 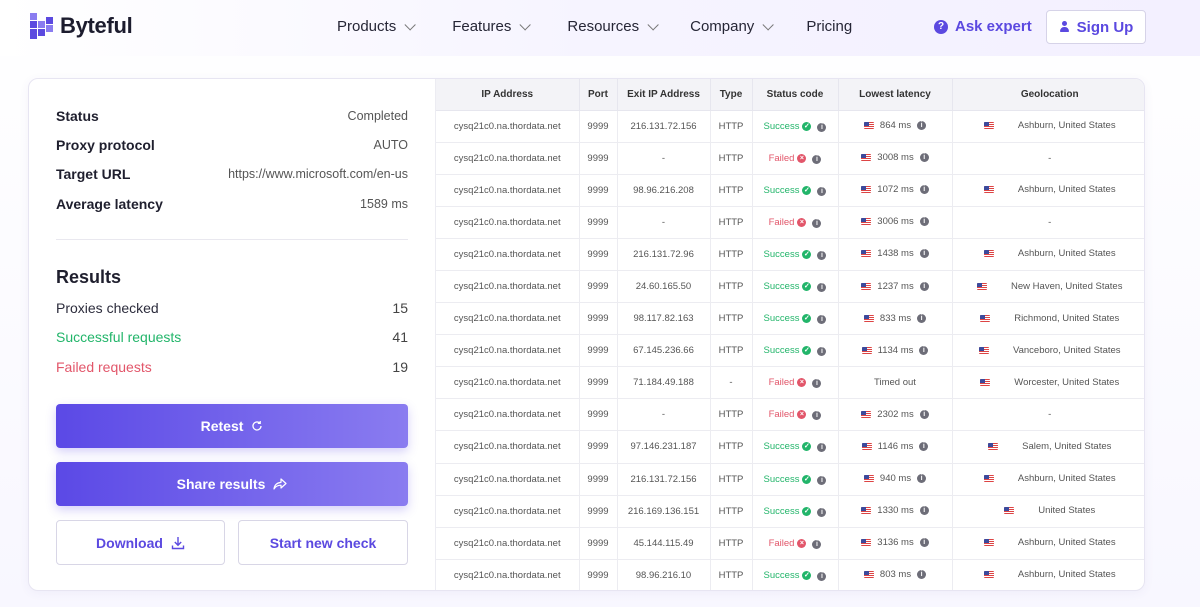 I want to click on cell-latency: Timed out, so click(x=895, y=383).